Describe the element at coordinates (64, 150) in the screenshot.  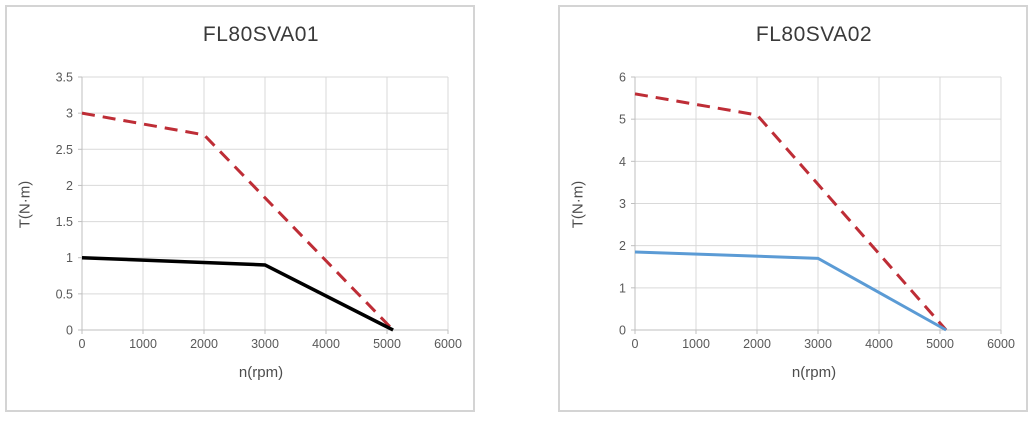
I see `y-tick-label: 2.5` at that location.